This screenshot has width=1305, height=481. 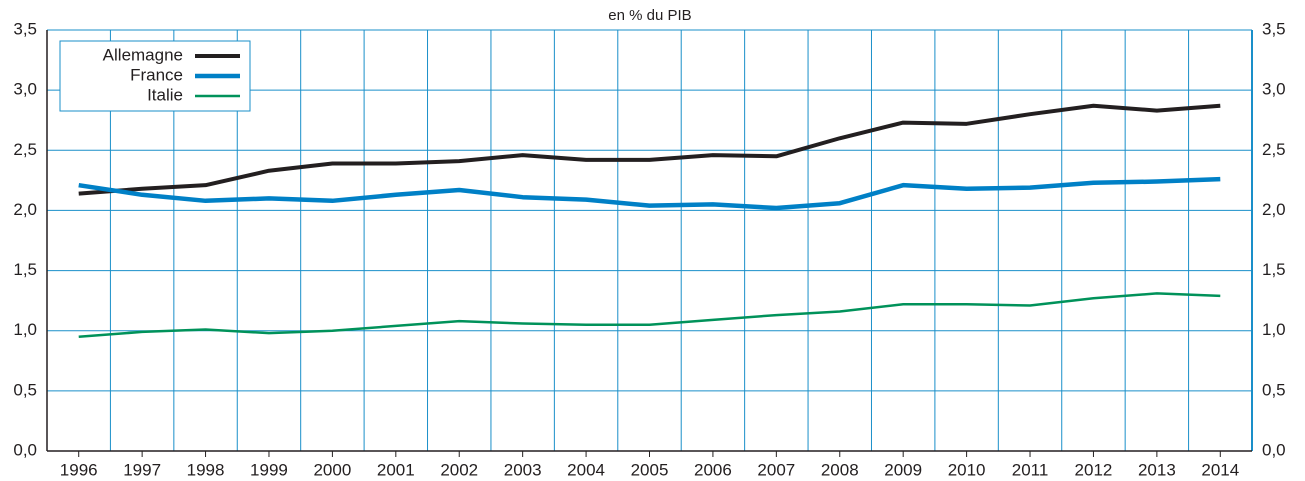 What do you see at coordinates (903, 469) in the screenshot?
I see `x-tick-label: 2009` at bounding box center [903, 469].